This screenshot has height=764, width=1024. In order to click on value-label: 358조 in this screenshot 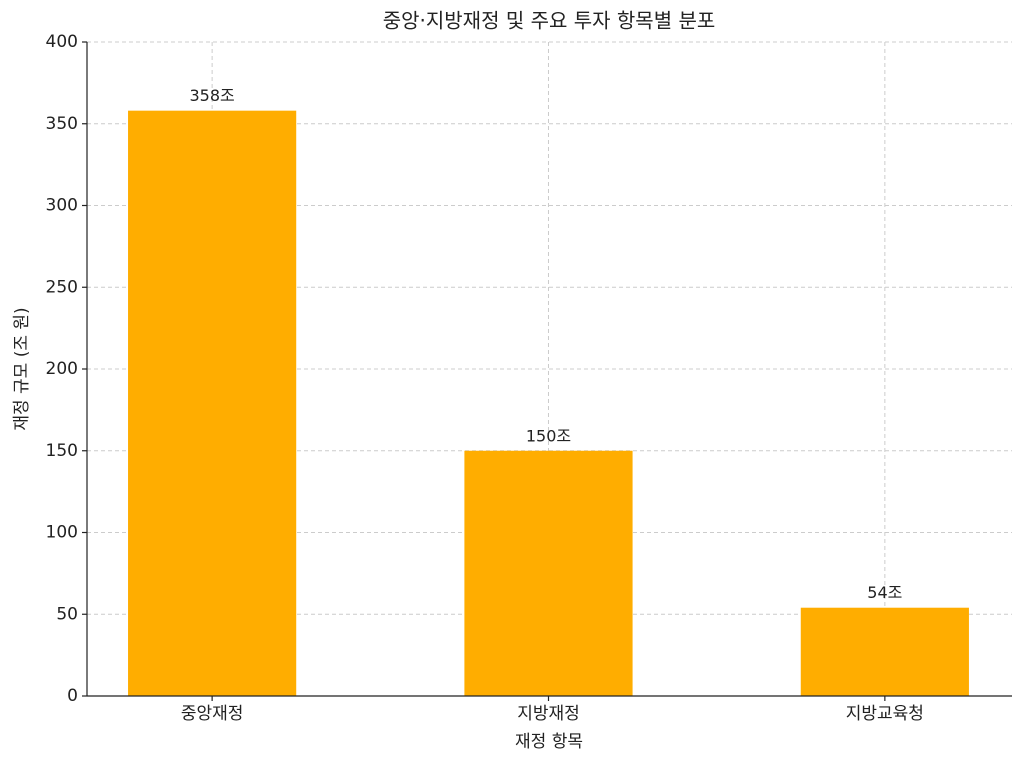, I will do `click(211, 95)`.